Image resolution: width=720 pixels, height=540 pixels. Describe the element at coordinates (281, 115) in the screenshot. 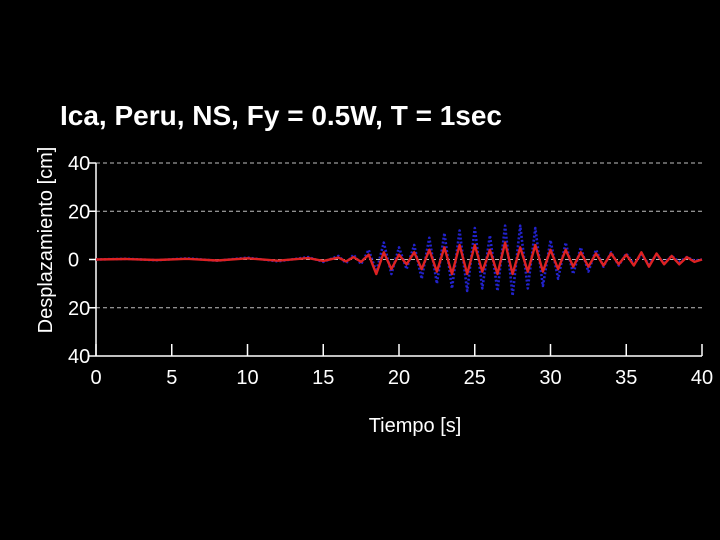

I see `chart-title: Ica, Peru, NS, Fy = 0.5W, T = 1sec` at that location.